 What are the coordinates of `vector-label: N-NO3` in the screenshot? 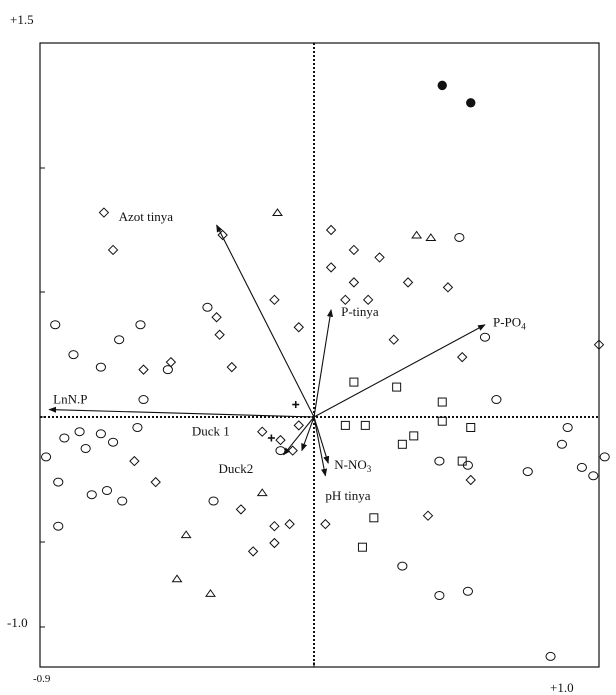 It's located at (353, 465).